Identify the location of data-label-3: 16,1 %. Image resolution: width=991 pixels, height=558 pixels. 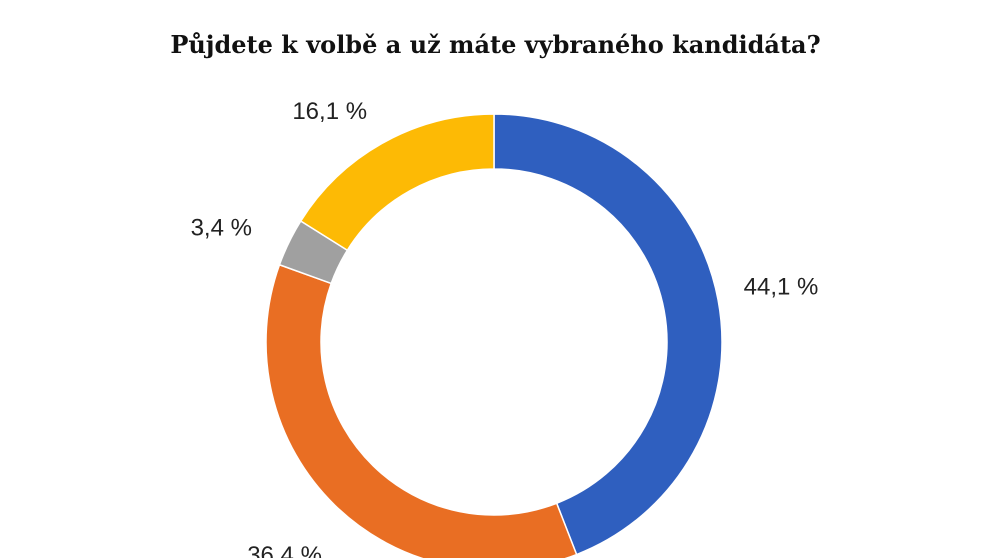
(329, 111).